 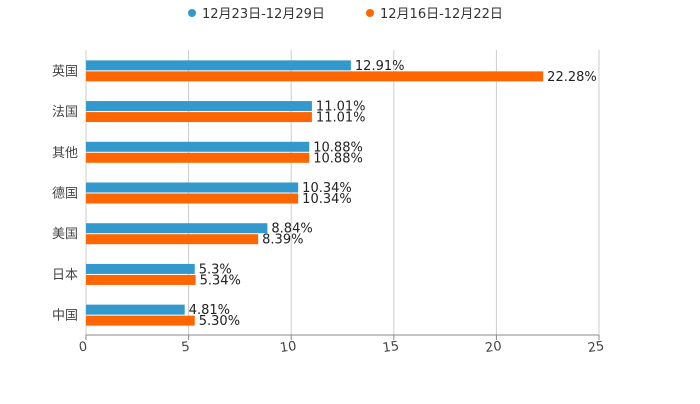 I want to click on data-label: 5.30%, so click(x=219, y=321).